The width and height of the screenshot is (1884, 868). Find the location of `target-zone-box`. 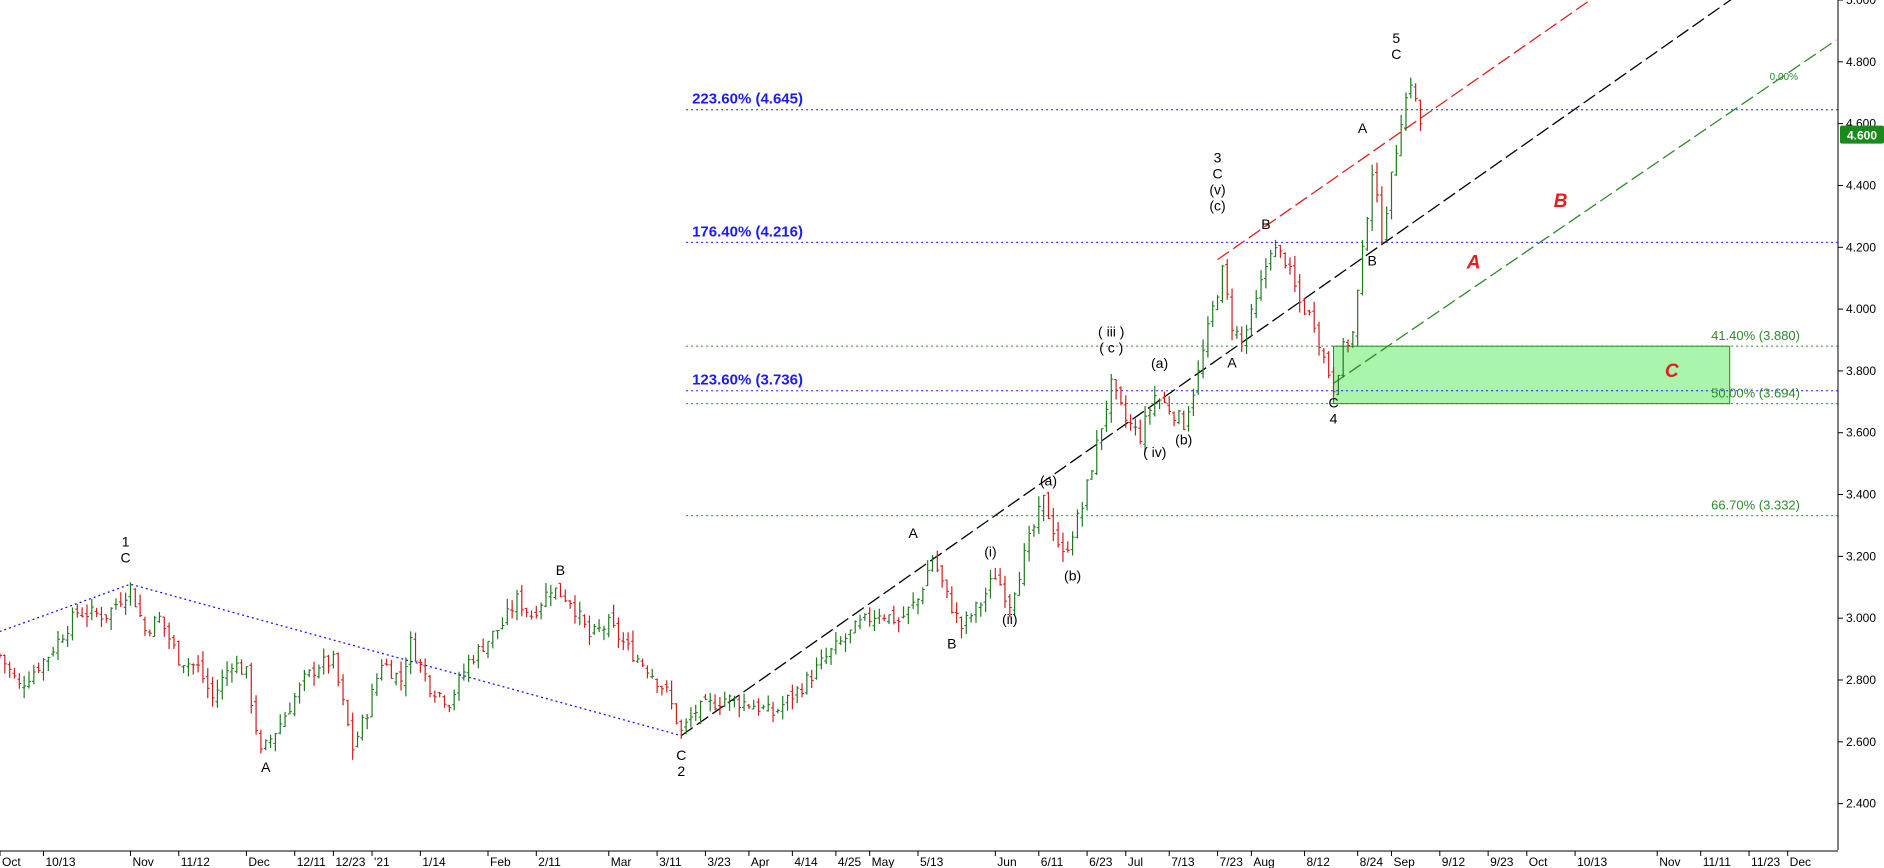

target-zone-box is located at coordinates (1532, 375).